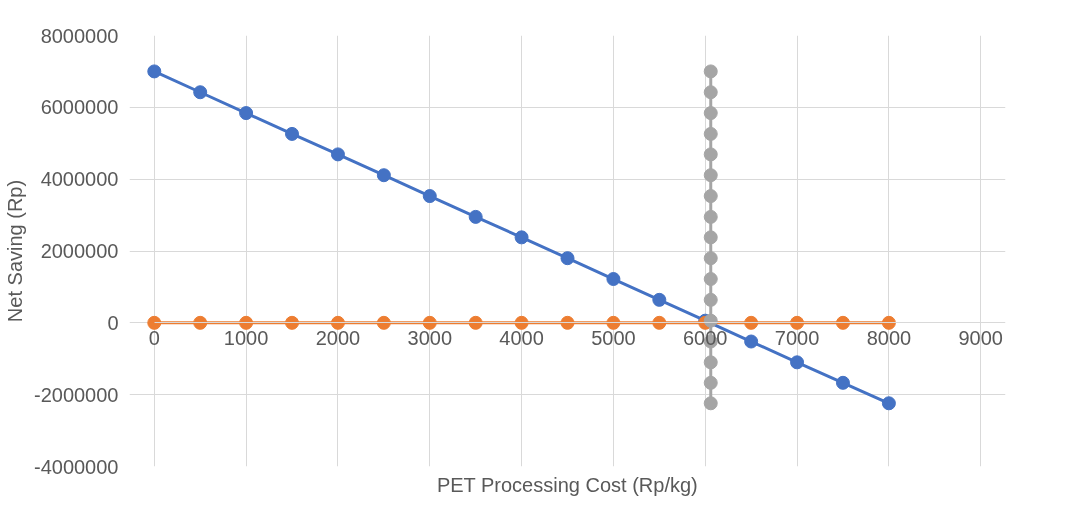  I want to click on x-tick-label: 2000, so click(338, 337).